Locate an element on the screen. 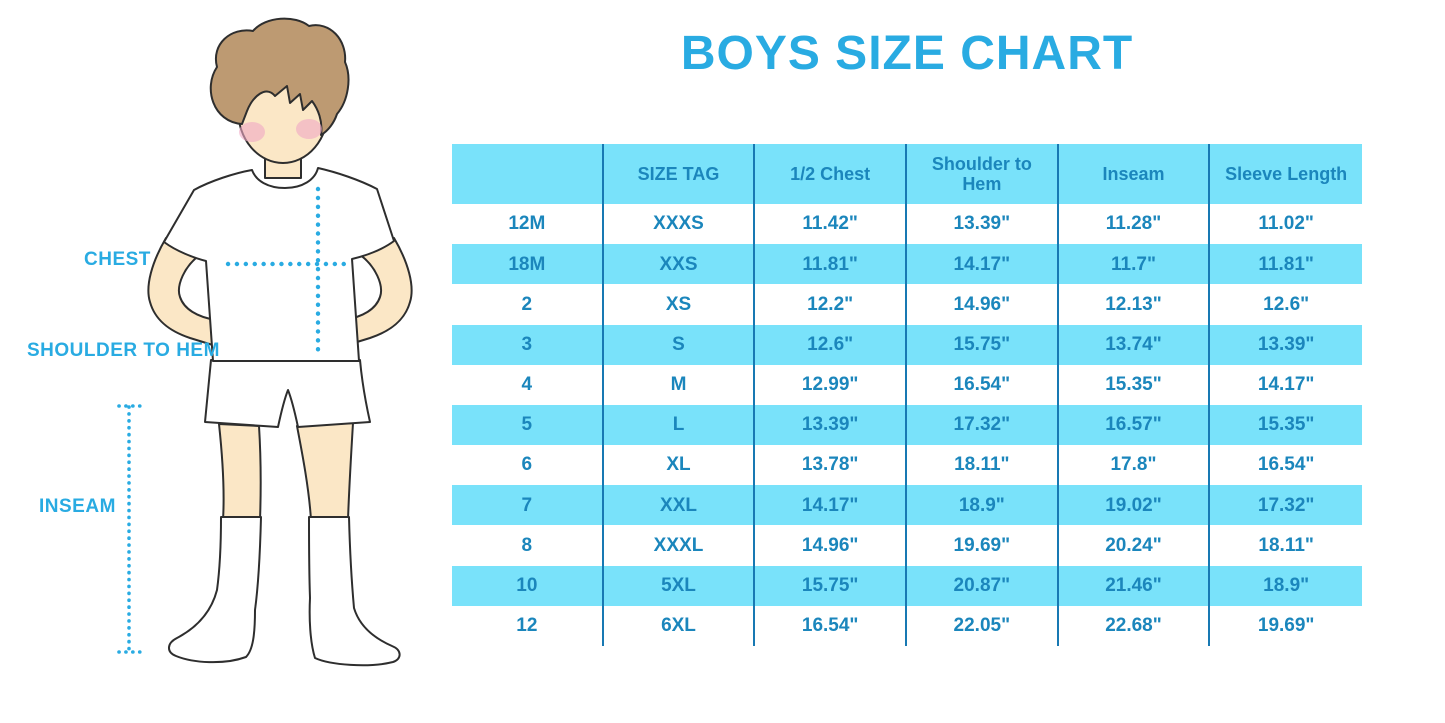 This screenshot has width=1445, height=723. boy-left-leg is located at coordinates (240, 472).